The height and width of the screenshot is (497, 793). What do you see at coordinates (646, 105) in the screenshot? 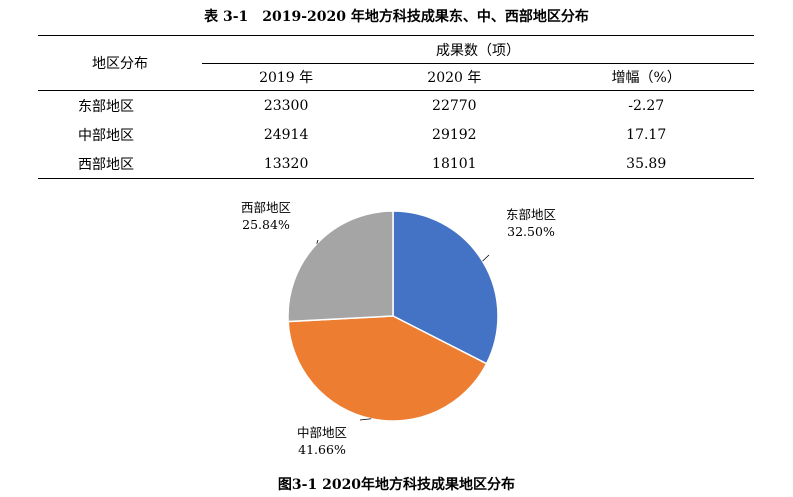
I see `row-growth-value: -2.27` at bounding box center [646, 105].